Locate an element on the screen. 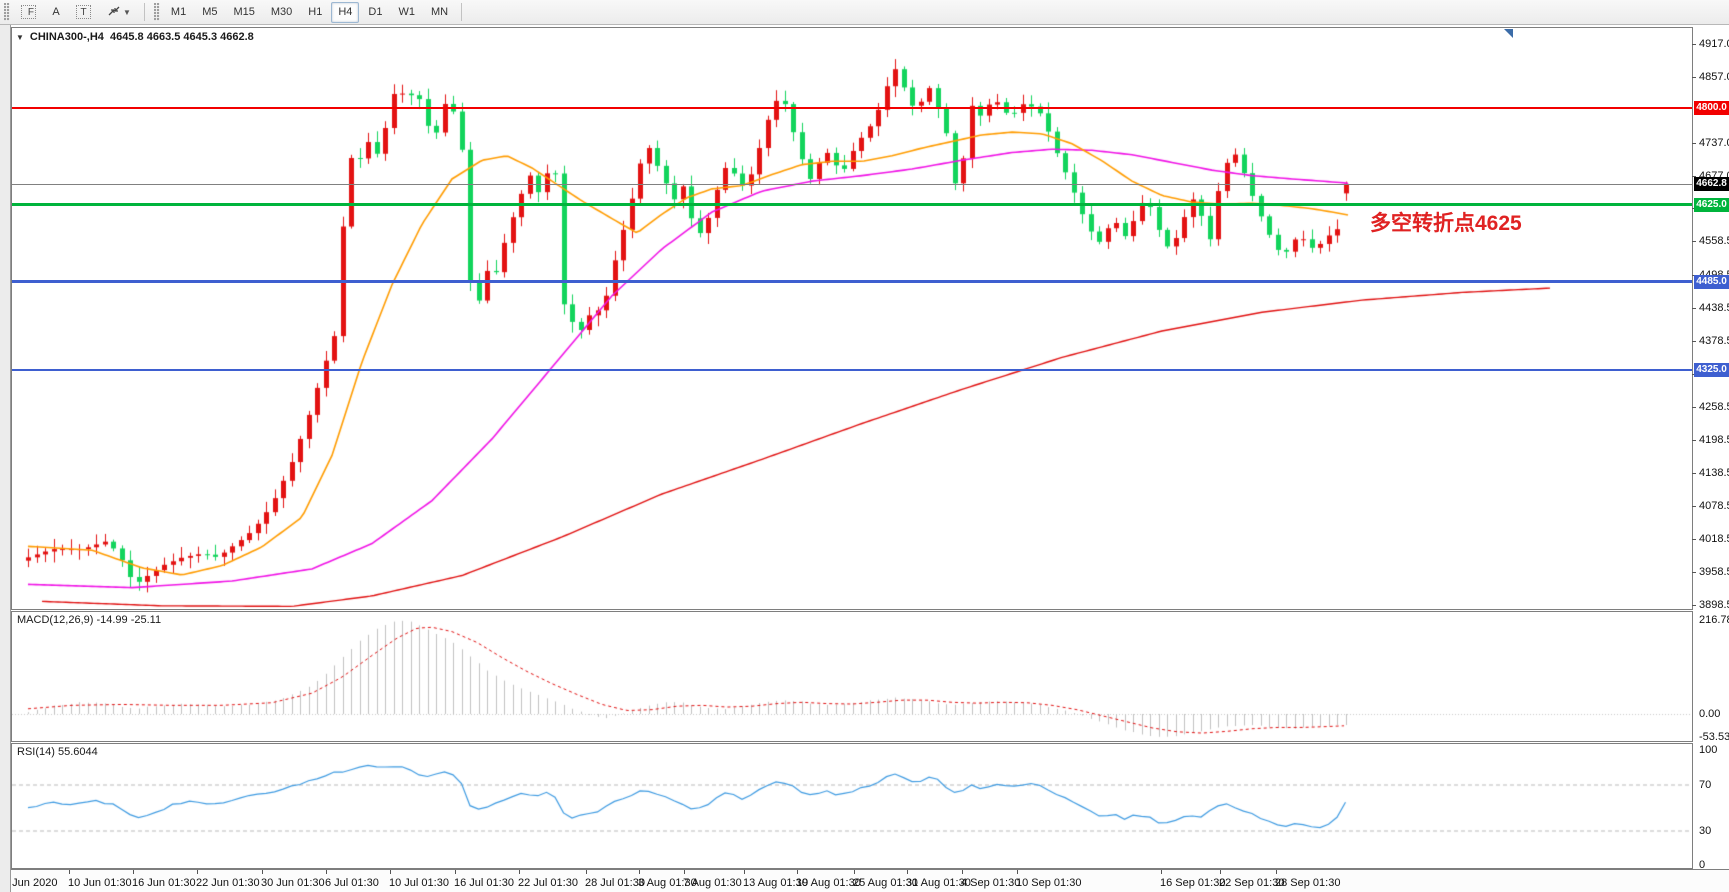 This screenshot has height=892, width=1729. rsi-tick-label: 0 is located at coordinates (1702, 865).